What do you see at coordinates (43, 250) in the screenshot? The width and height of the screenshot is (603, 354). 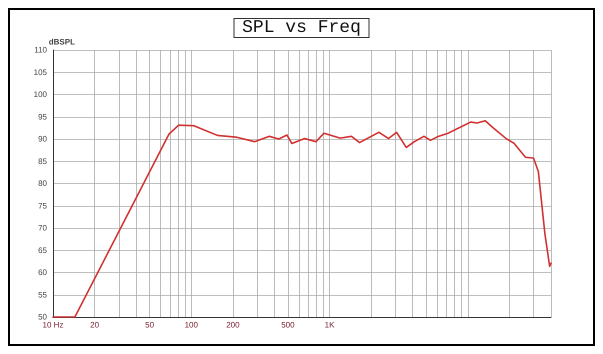 I see `y-tick-label: 65` at bounding box center [43, 250].